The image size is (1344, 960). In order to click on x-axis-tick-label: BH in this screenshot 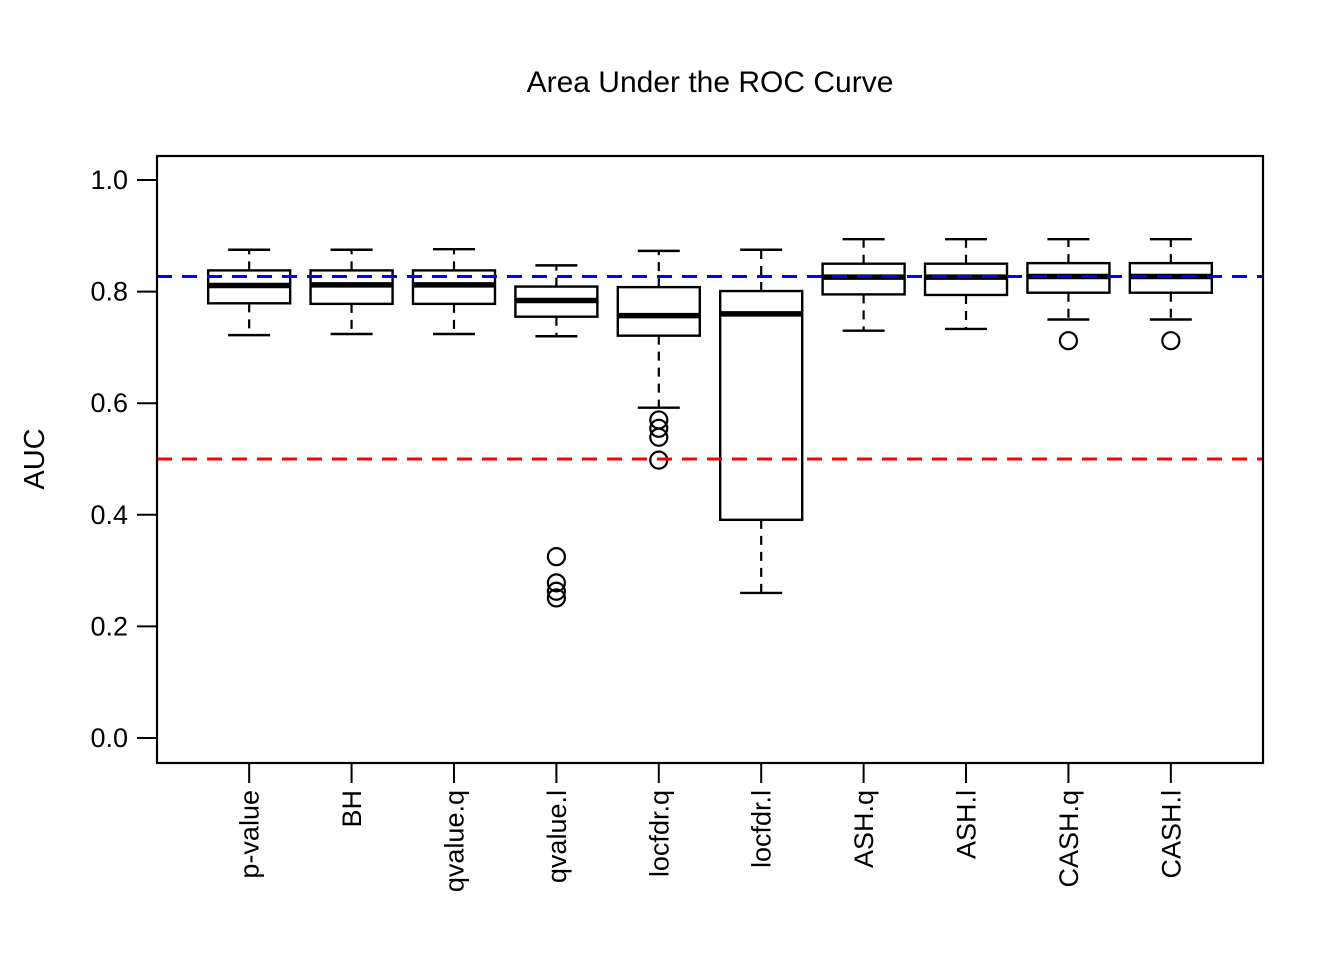, I will do `click(352, 809)`.